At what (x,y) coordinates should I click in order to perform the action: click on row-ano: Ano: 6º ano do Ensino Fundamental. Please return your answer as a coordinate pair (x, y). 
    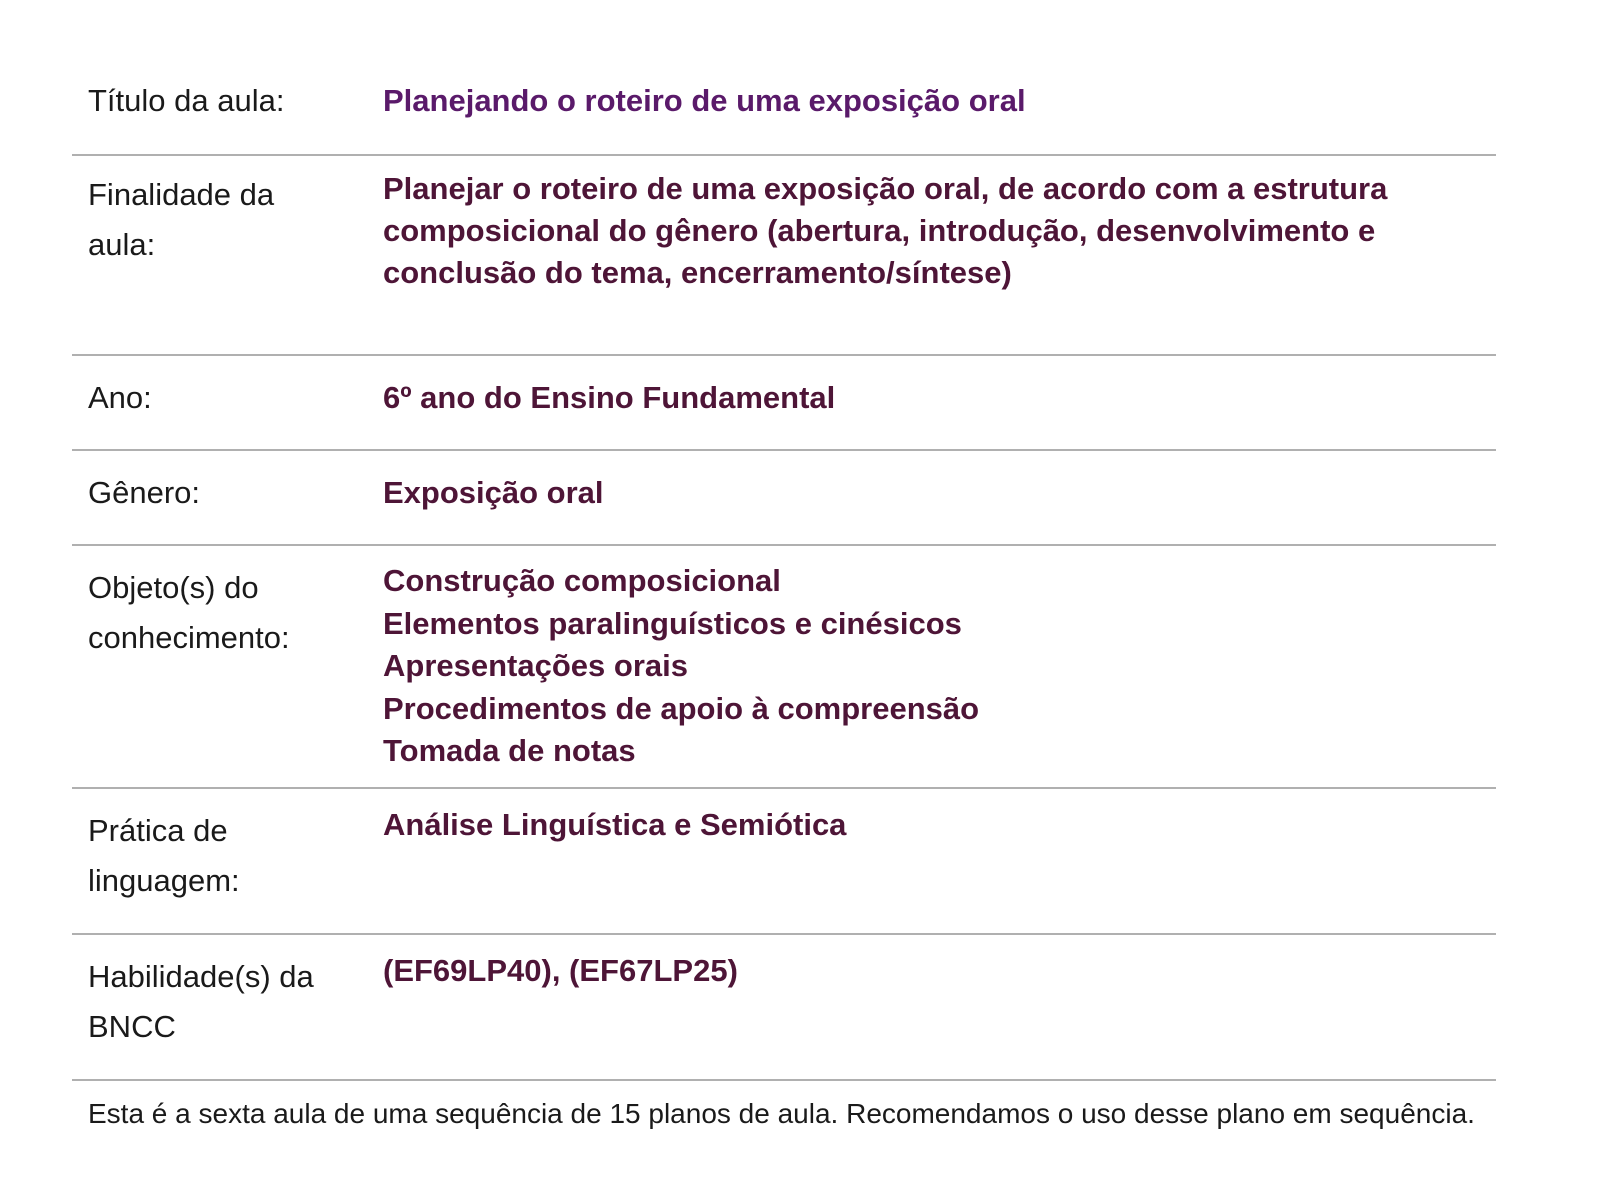
    Looking at the image, I should click on (784, 403).